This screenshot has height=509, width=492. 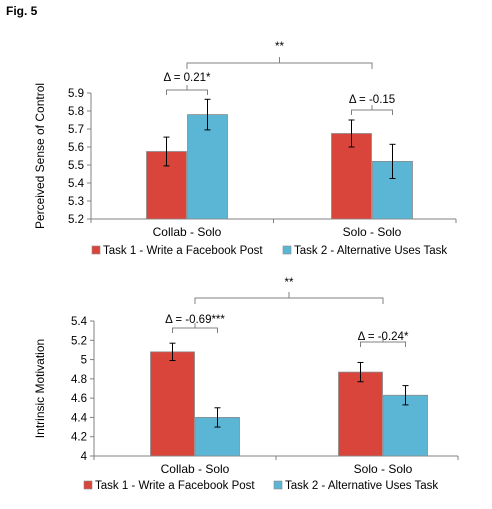 I want to click on y-axis-title: Perceived Sense of Control, so click(x=40, y=156).